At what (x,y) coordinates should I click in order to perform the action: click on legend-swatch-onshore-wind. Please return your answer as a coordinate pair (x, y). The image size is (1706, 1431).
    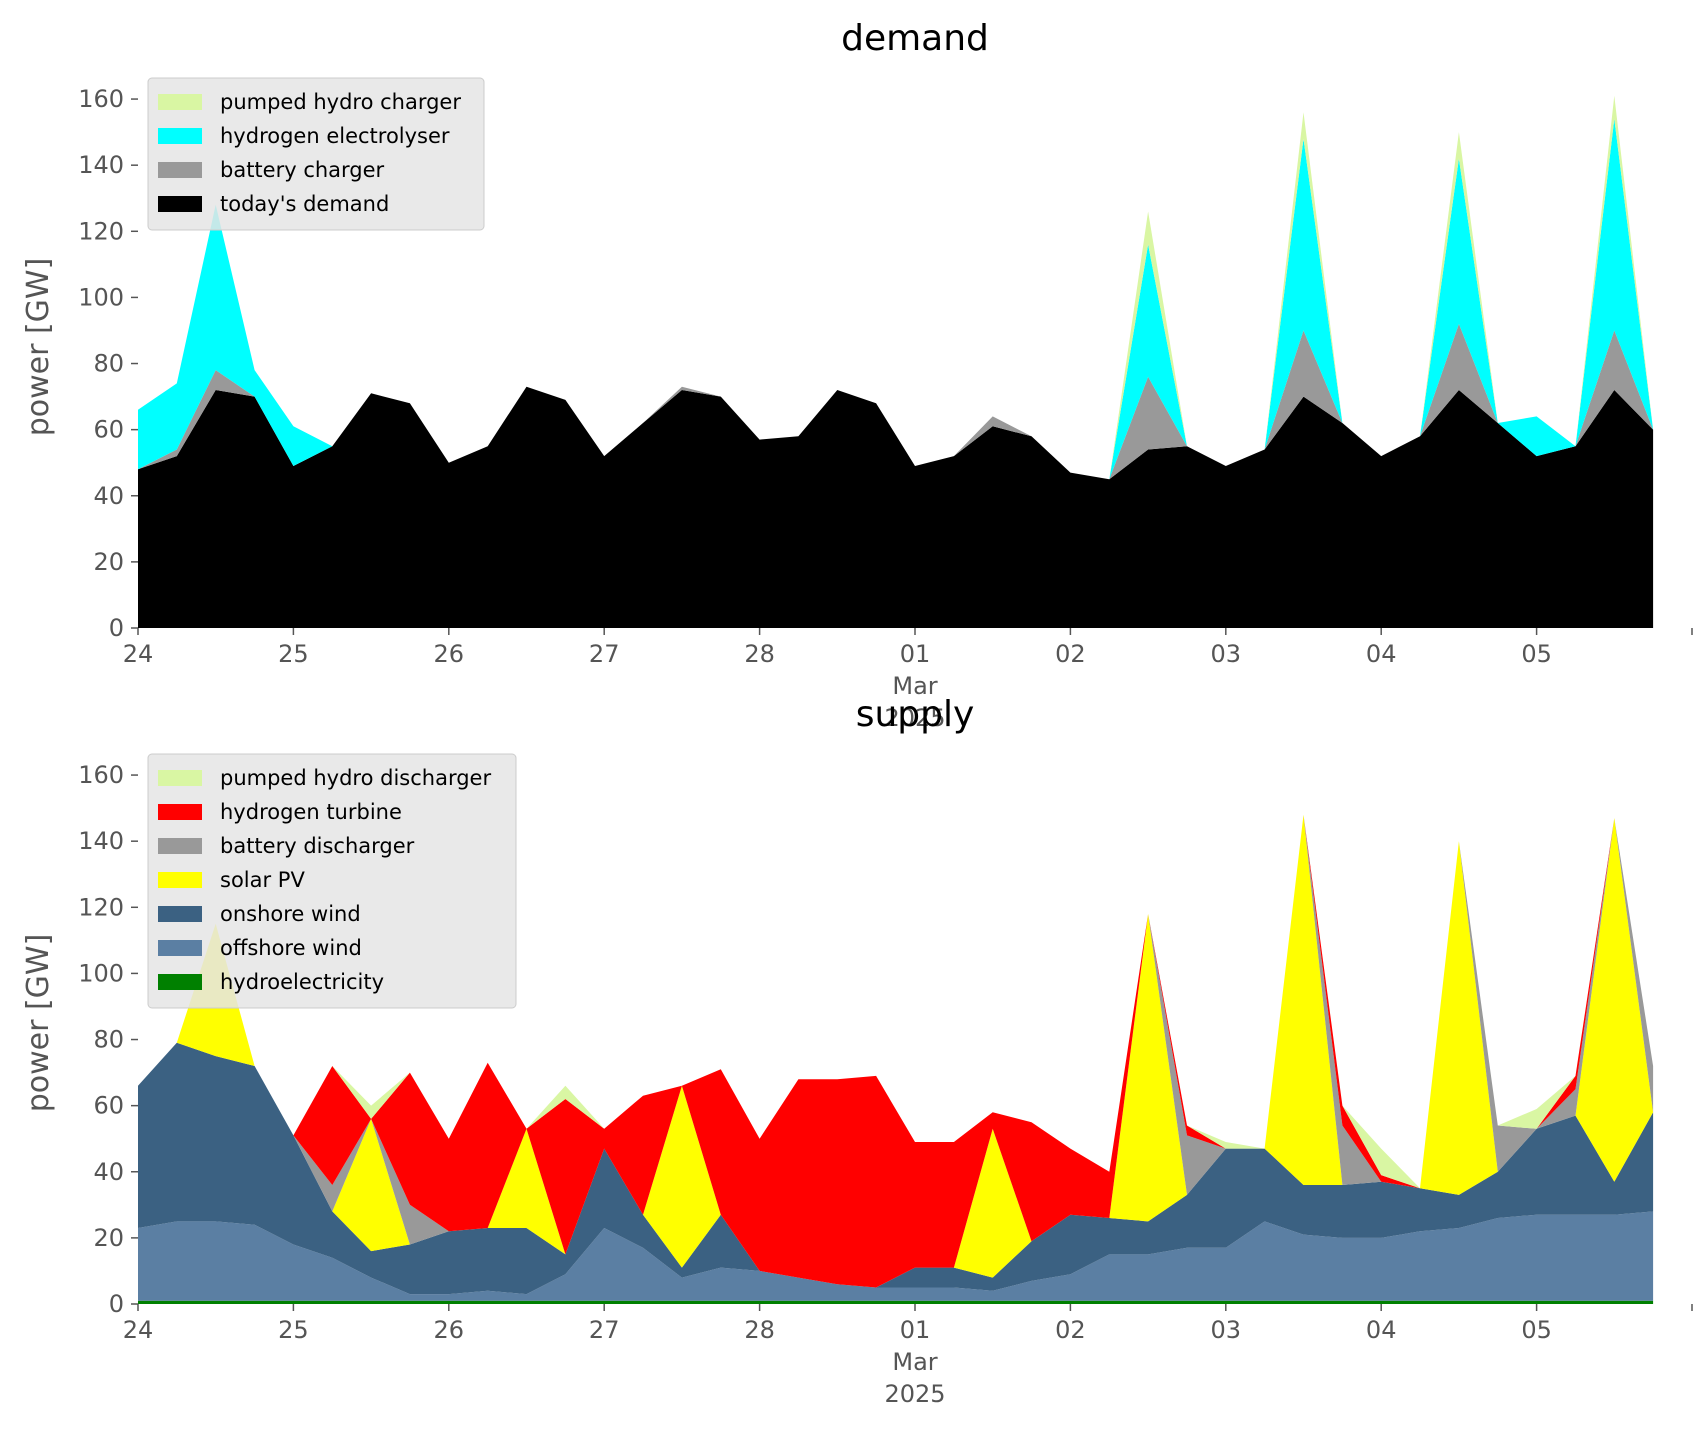
    Looking at the image, I should click on (180, 914).